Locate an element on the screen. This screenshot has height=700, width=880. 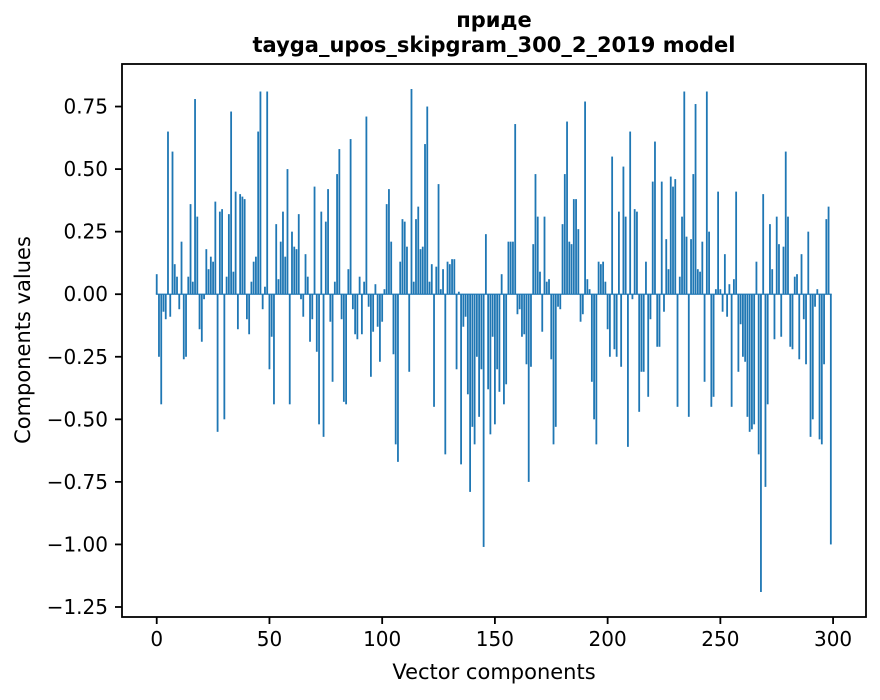
x-tick-label: 300 is located at coordinates (833, 639).